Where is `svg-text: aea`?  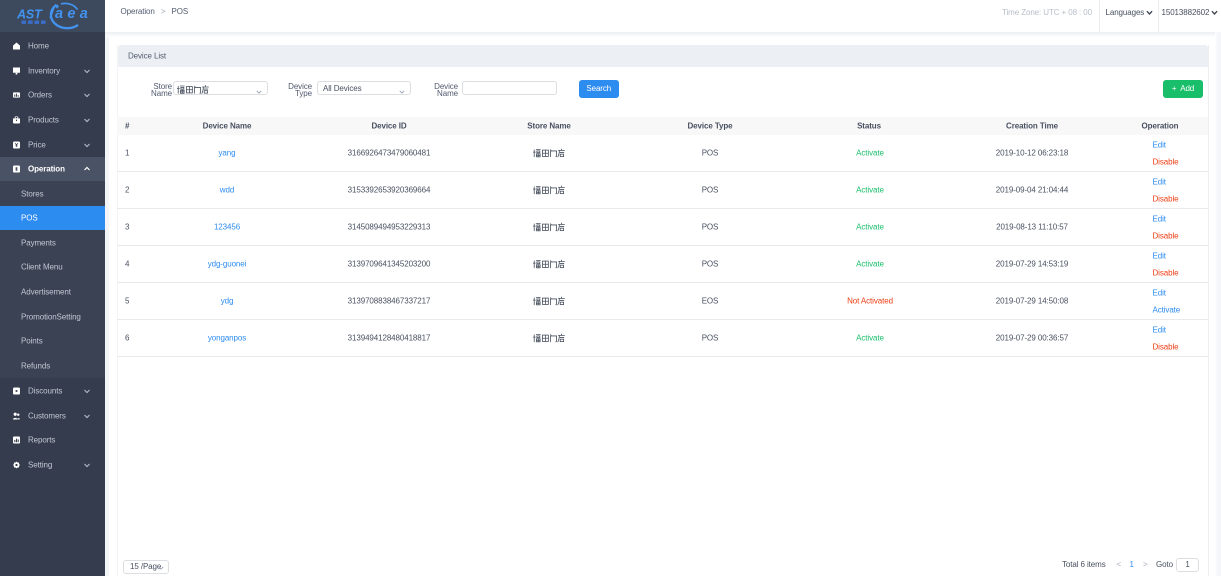
svg-text: aea is located at coordinates (73, 14).